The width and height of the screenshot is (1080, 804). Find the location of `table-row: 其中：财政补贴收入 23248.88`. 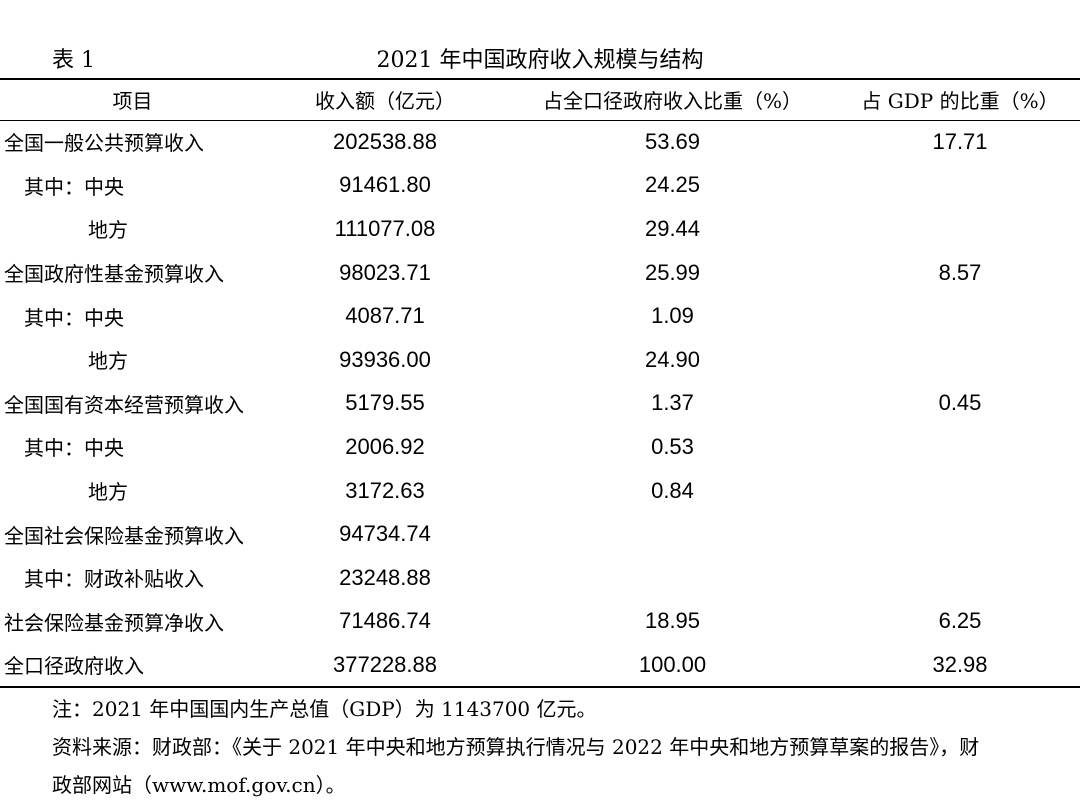

table-row: 其中：财政补贴收入 23248.88 is located at coordinates (540, 578).